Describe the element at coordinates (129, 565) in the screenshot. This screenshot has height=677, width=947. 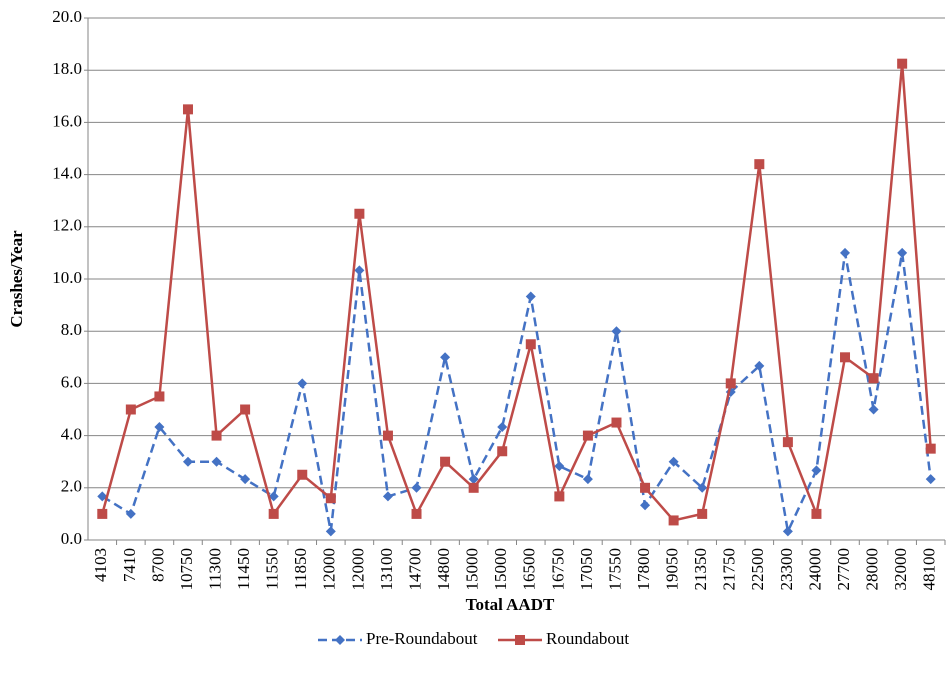
I see `x-tick-label: 7410` at that location.